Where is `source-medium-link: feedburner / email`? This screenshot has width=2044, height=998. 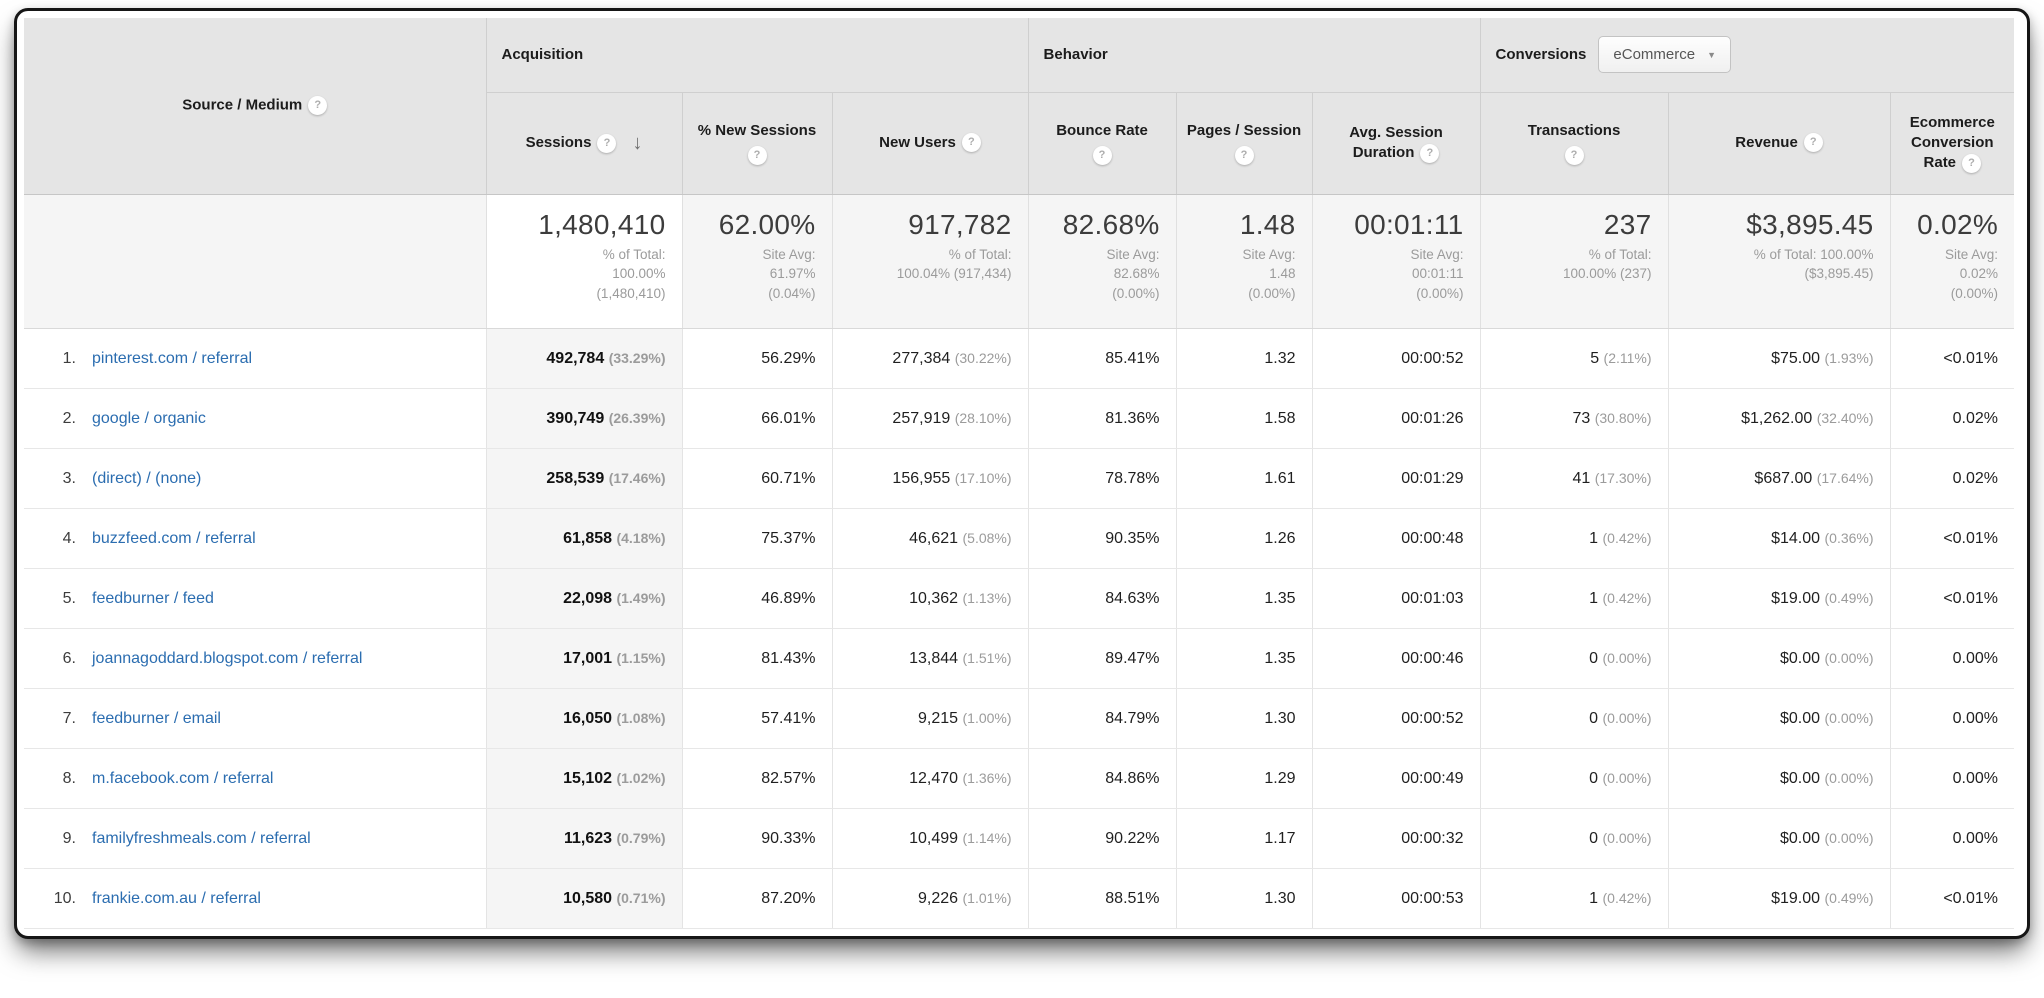 source-medium-link: feedburner / email is located at coordinates (156, 718).